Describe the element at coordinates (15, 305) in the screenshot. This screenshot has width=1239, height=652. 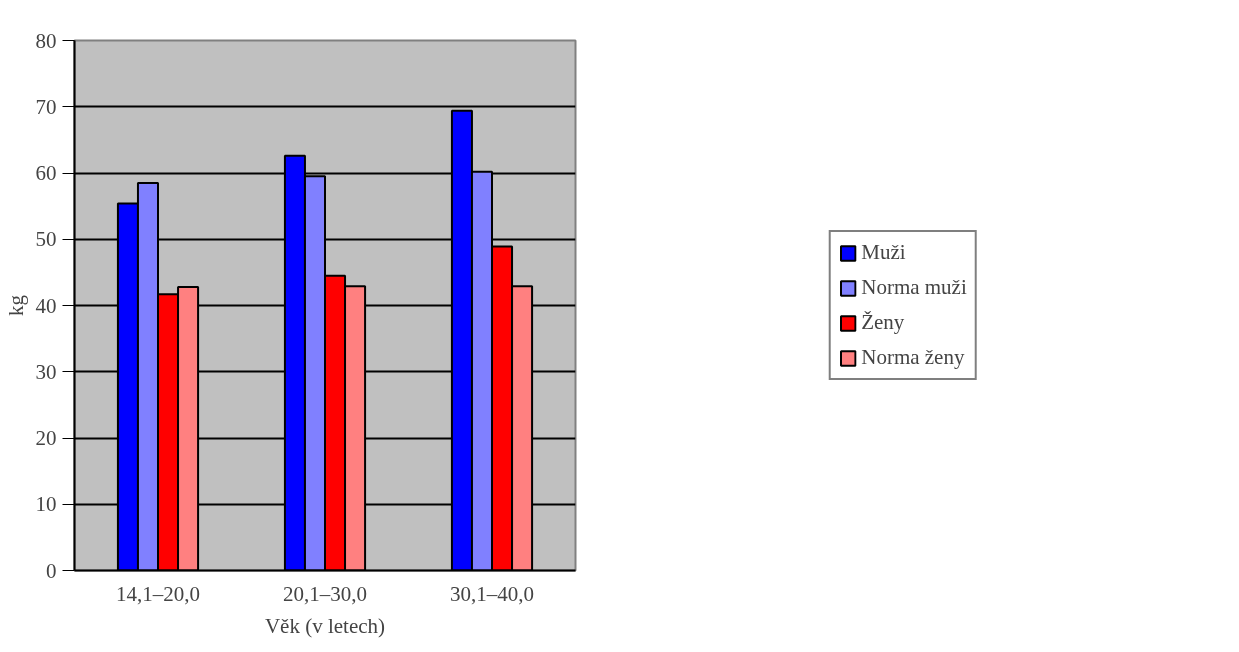
I see `y-axis-title: kg` at that location.